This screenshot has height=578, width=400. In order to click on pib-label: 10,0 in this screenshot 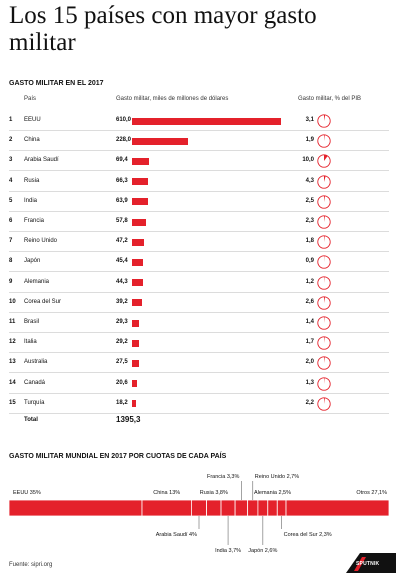, I will do `click(308, 160)`.